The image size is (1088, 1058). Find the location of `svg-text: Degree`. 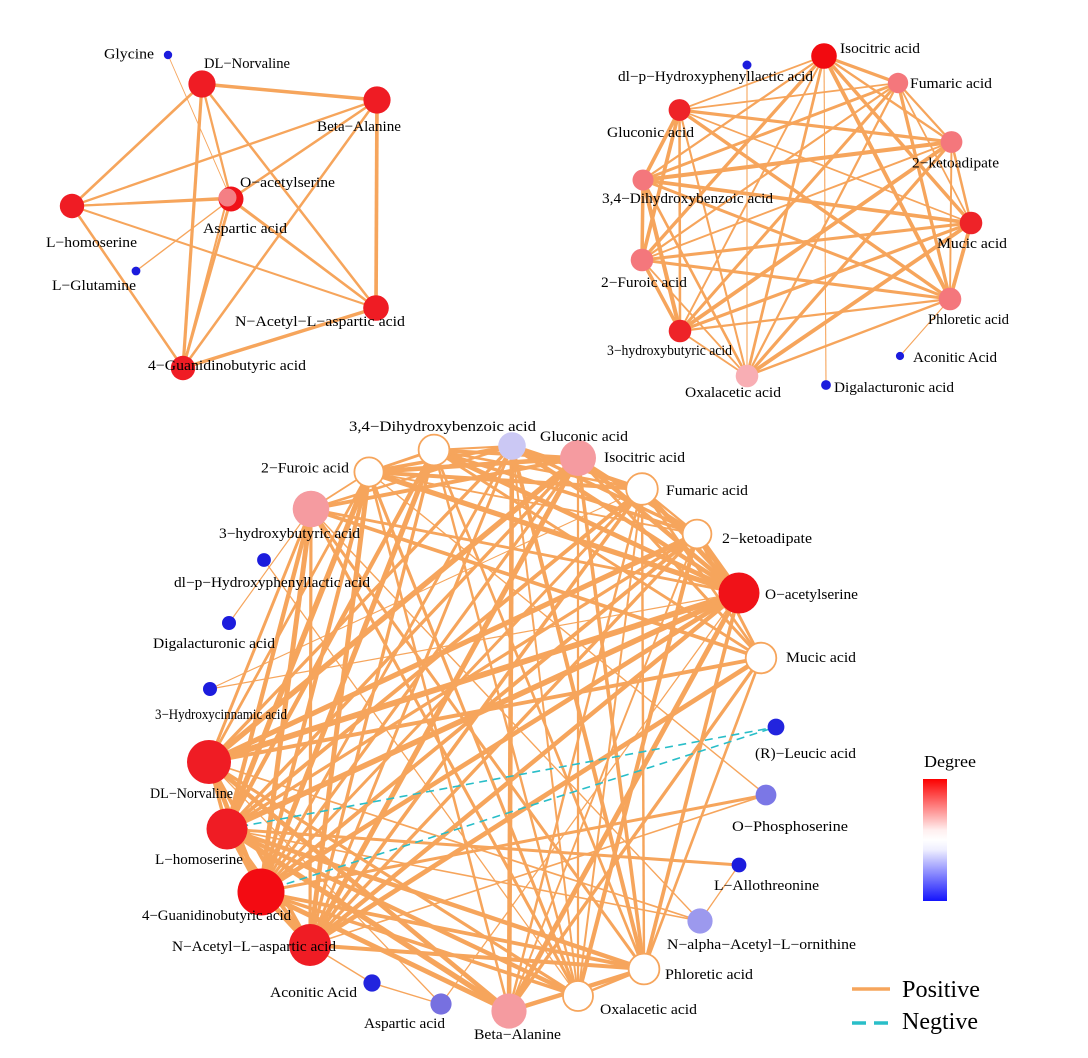

svg-text: Degree is located at coordinates (950, 761).